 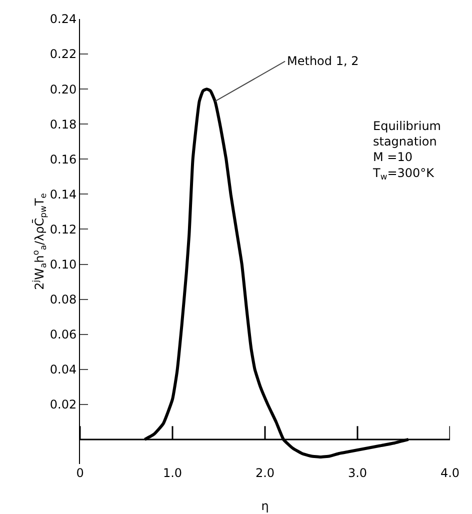 What do you see at coordinates (63, 124) in the screenshot?
I see `y-tick-label: 0.18` at bounding box center [63, 124].